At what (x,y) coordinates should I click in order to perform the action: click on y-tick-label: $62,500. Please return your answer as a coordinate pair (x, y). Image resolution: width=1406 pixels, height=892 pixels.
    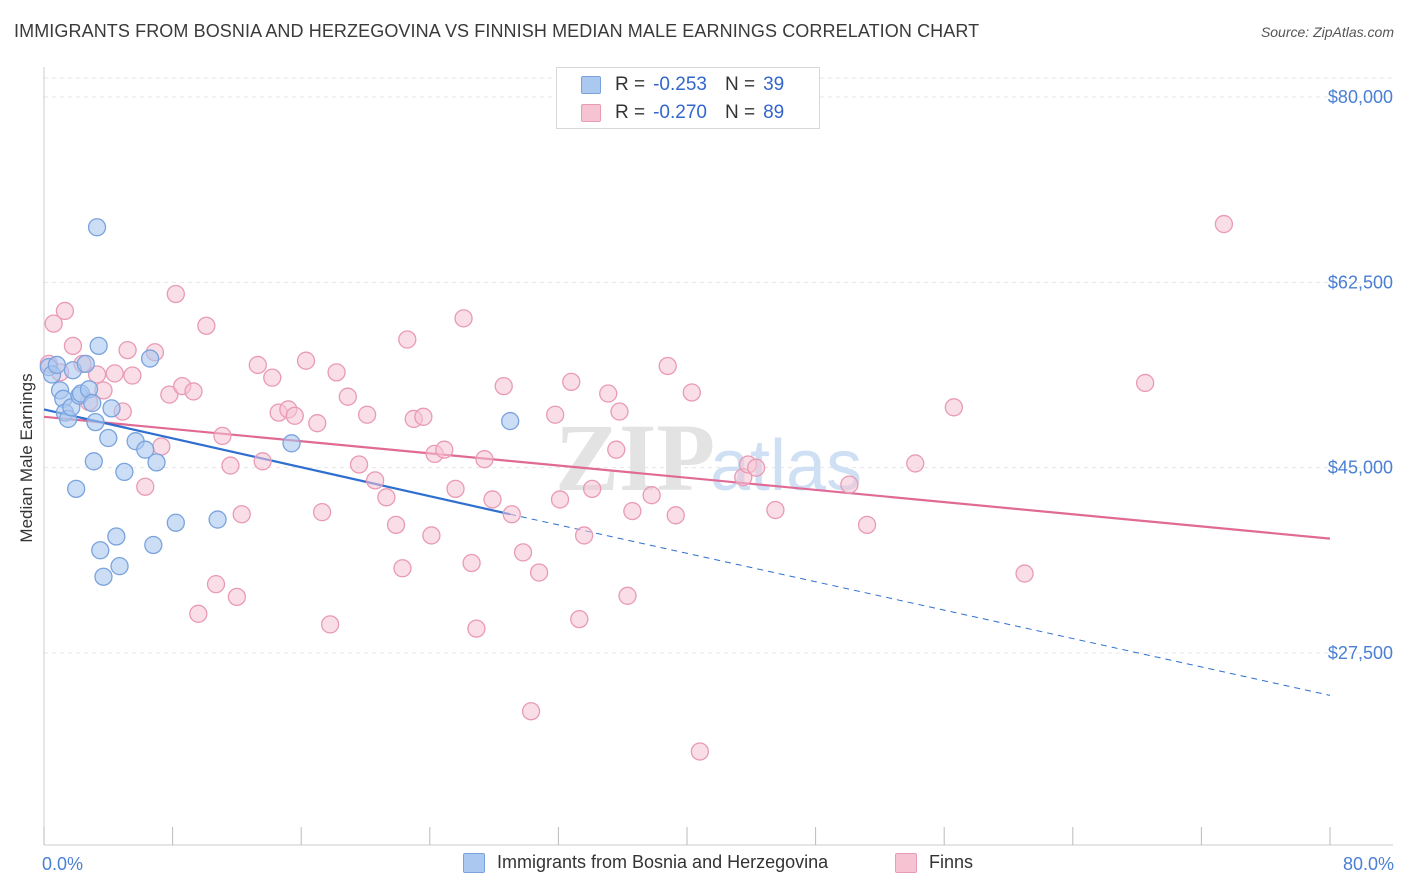
    Looking at the image, I should click on (1360, 282).